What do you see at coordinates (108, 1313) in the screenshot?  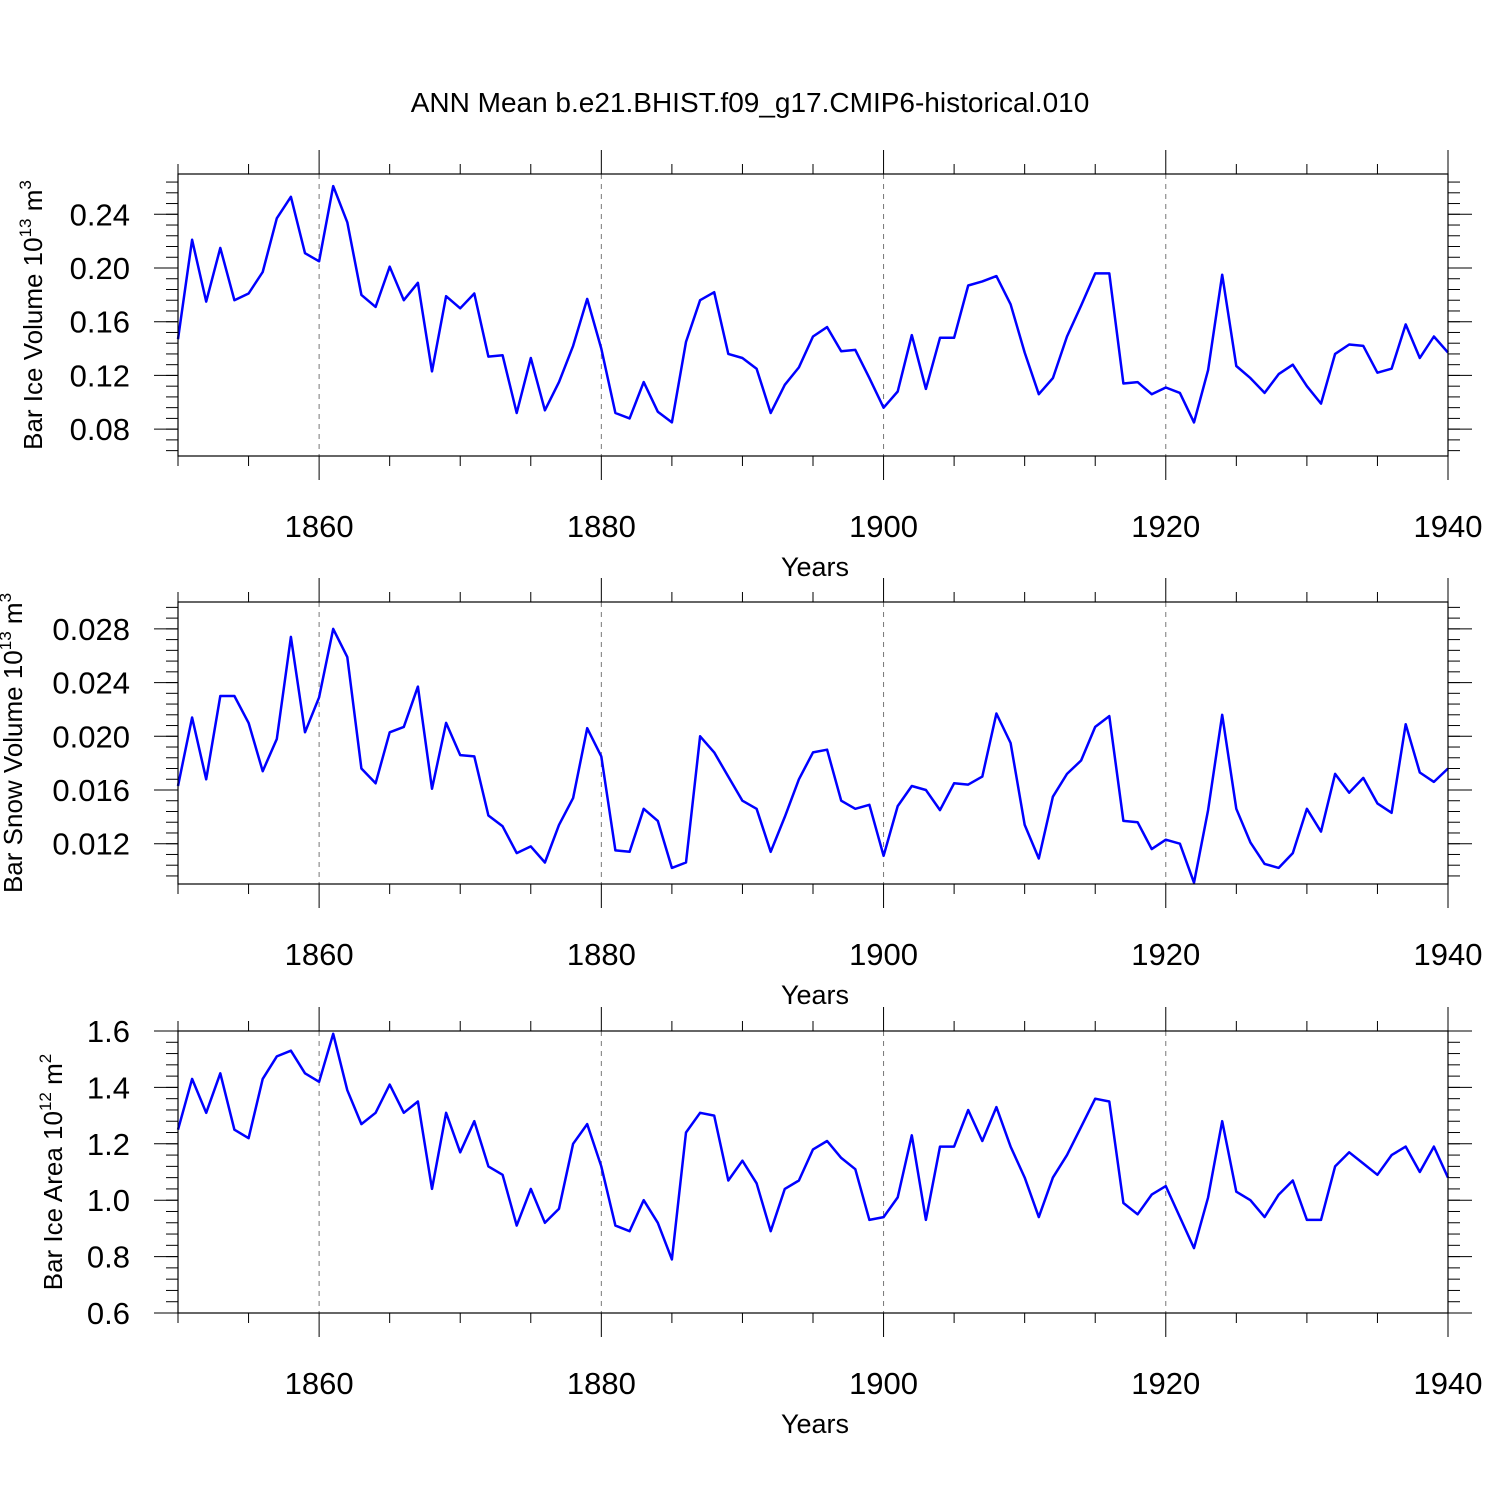 I see `y-tick-label: 0.6` at bounding box center [108, 1313].